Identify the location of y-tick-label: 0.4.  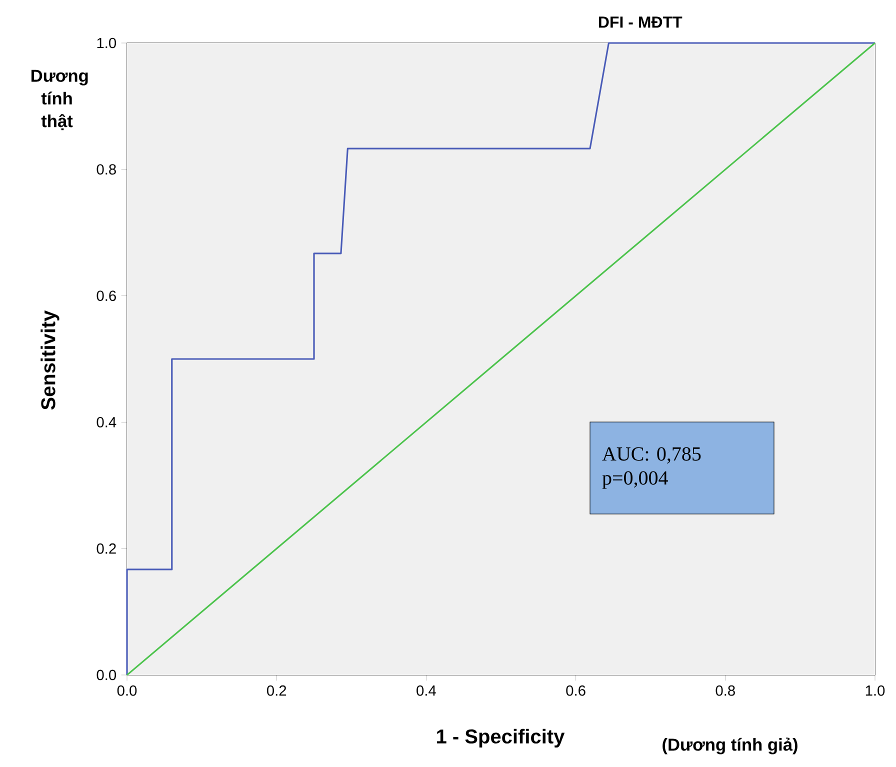
(106, 422).